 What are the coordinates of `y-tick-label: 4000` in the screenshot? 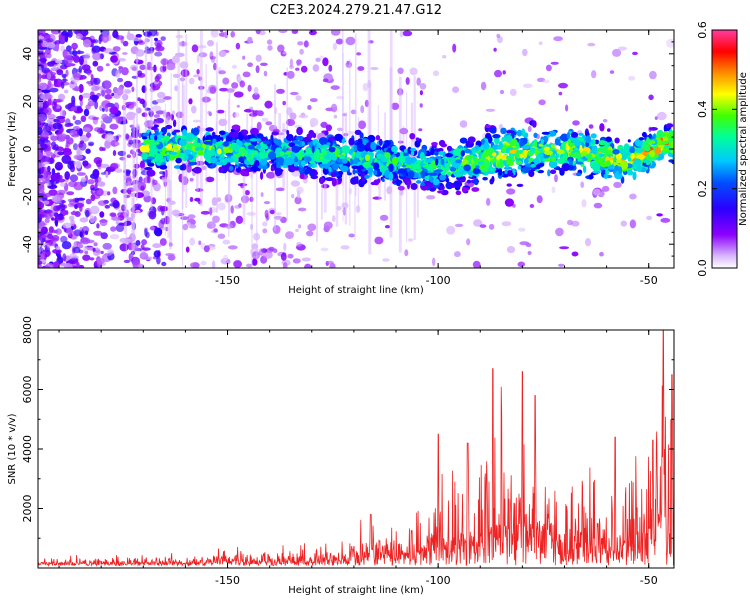 It's located at (27, 449).